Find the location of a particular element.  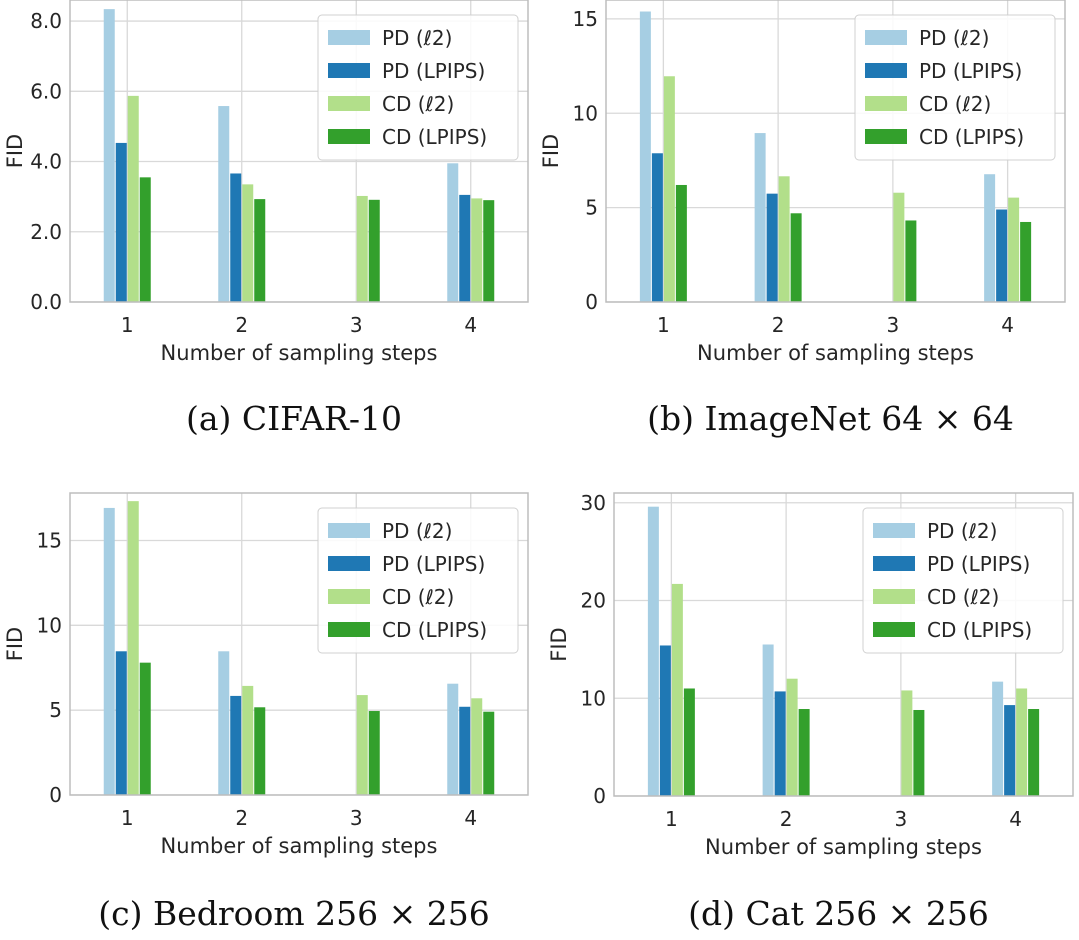

y-tick-label: 4.0 is located at coordinates (46, 162).